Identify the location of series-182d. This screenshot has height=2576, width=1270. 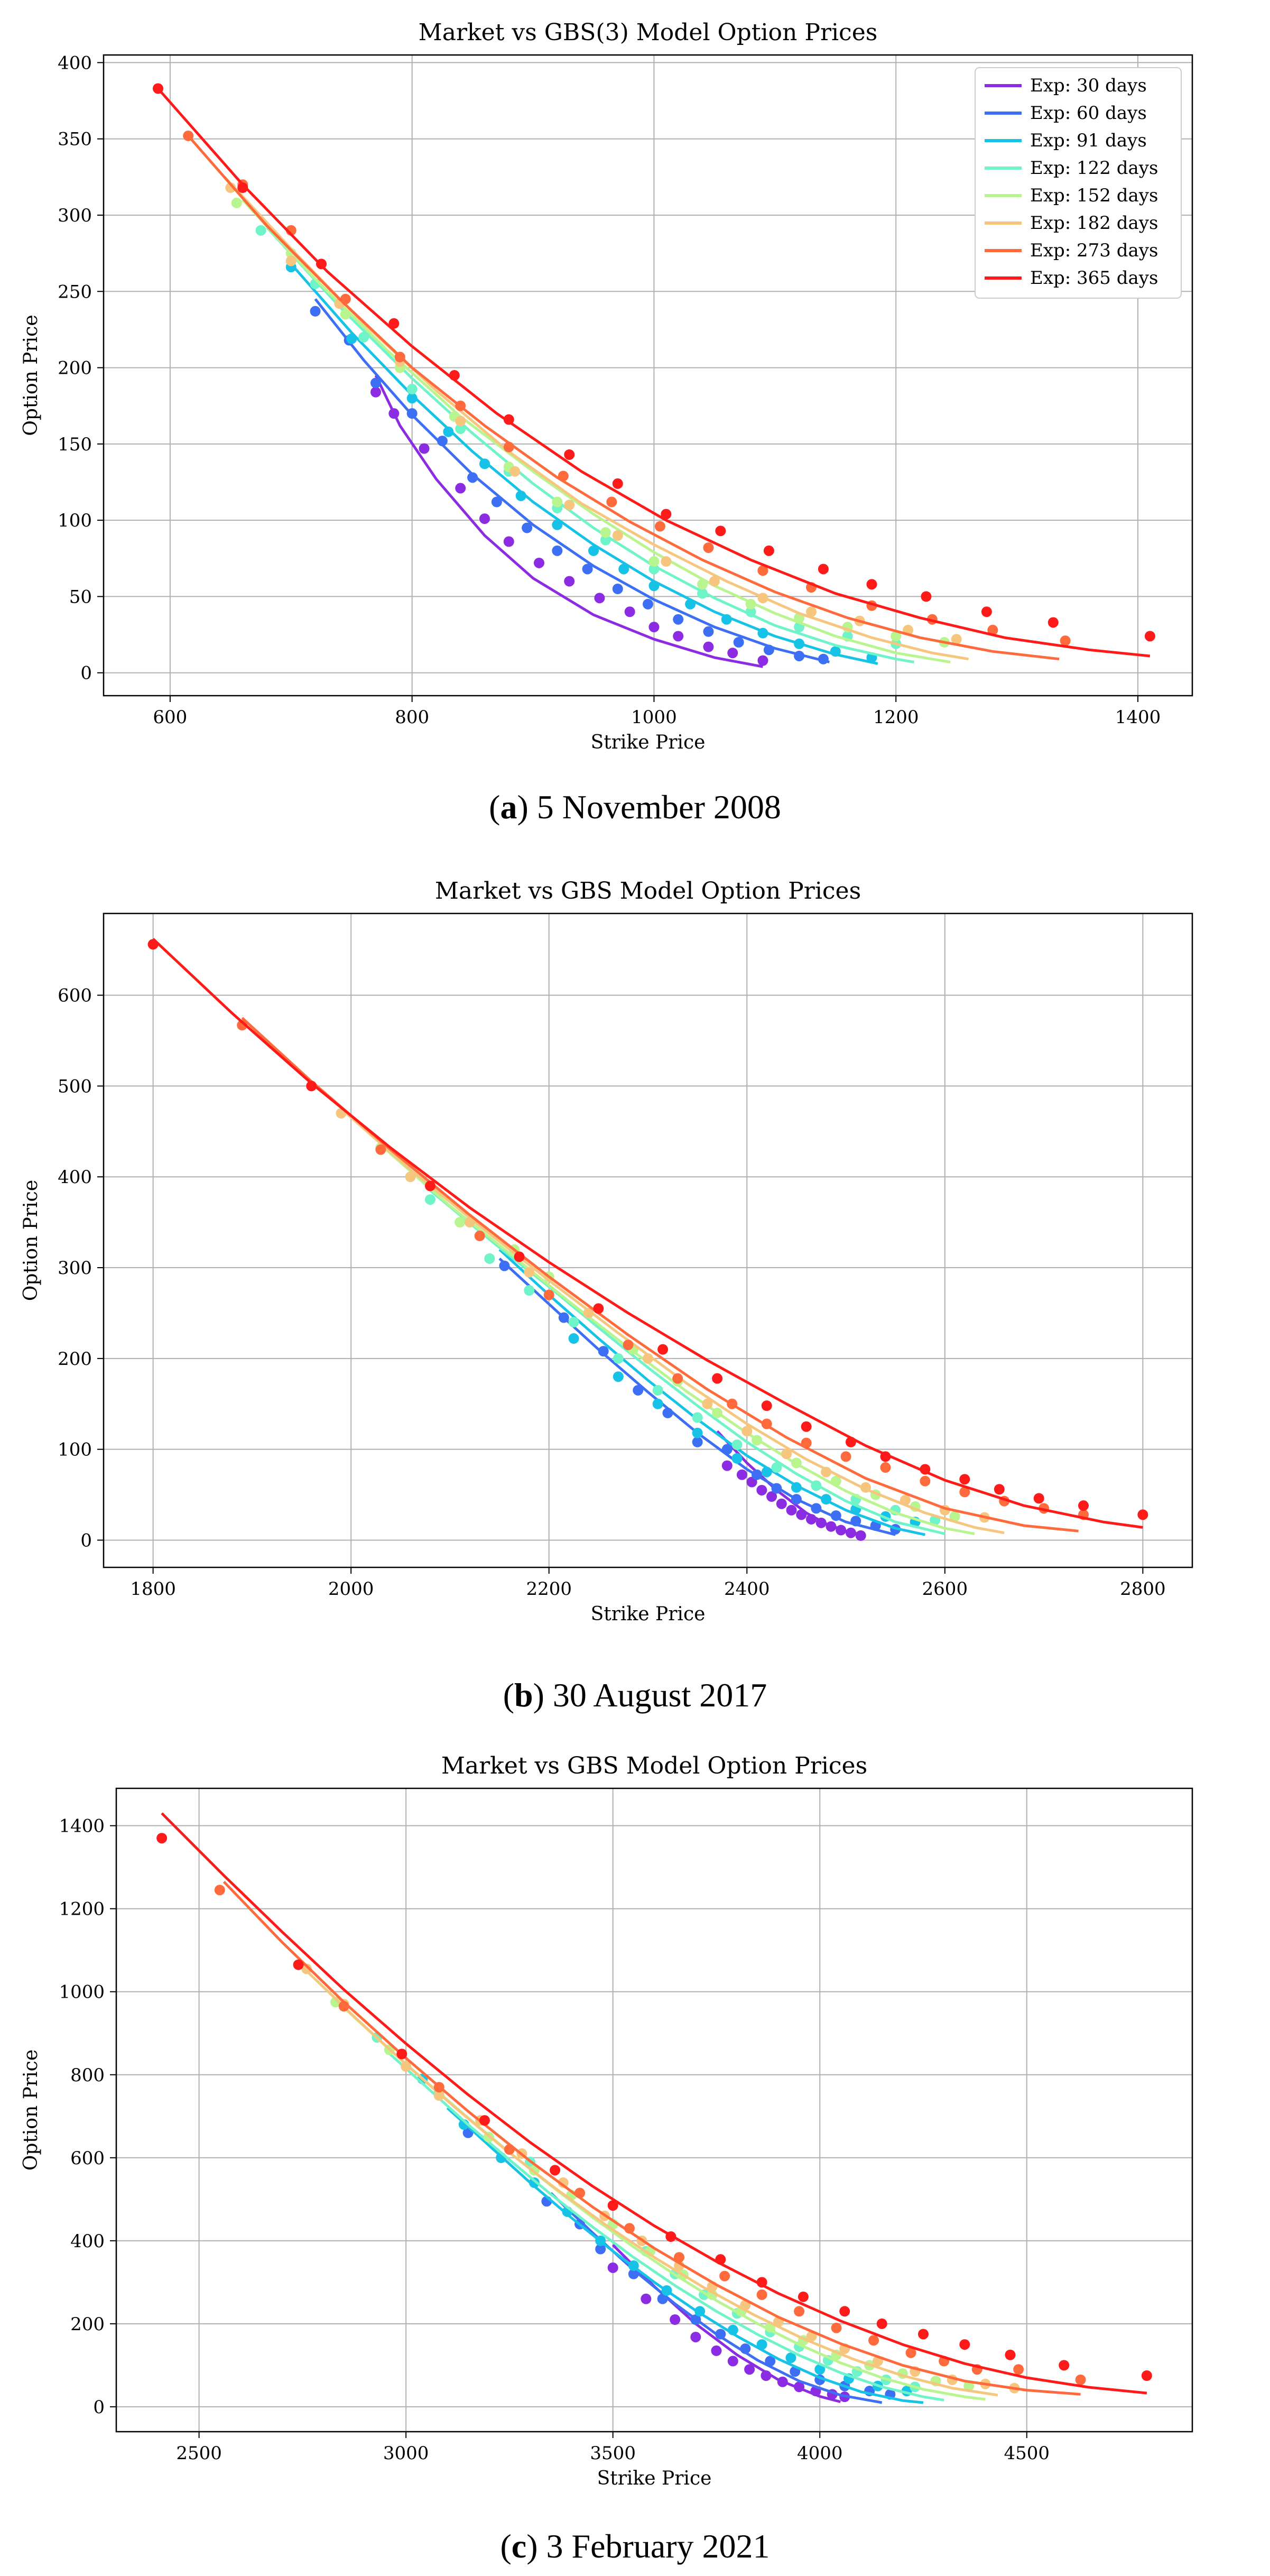
(660, 2180).